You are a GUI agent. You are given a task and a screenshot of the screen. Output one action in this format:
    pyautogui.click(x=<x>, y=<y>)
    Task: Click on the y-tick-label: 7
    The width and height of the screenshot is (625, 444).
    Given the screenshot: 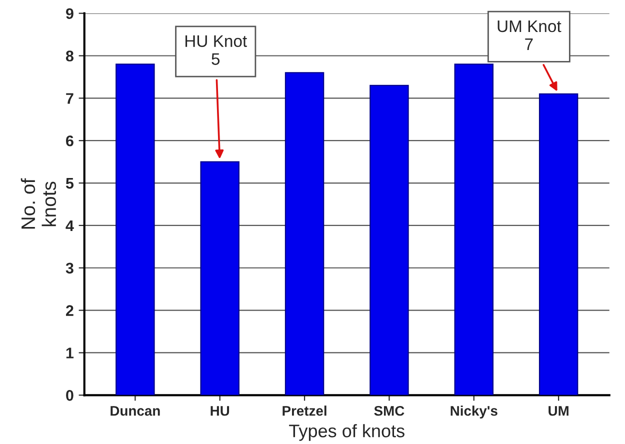 What is the action you would take?
    pyautogui.click(x=70, y=98)
    